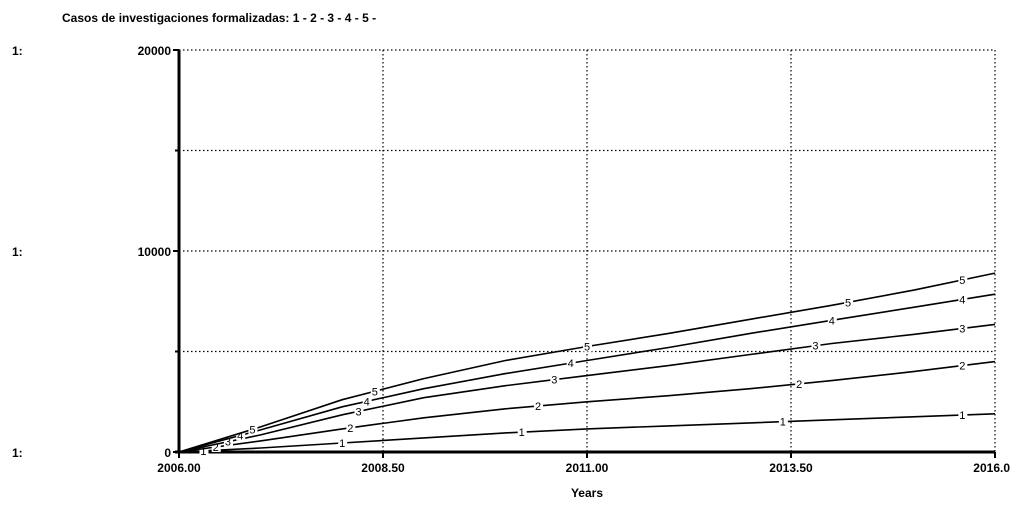  Describe the element at coordinates (991, 468) in the screenshot. I see `x-tick-label: 2016.00` at that location.